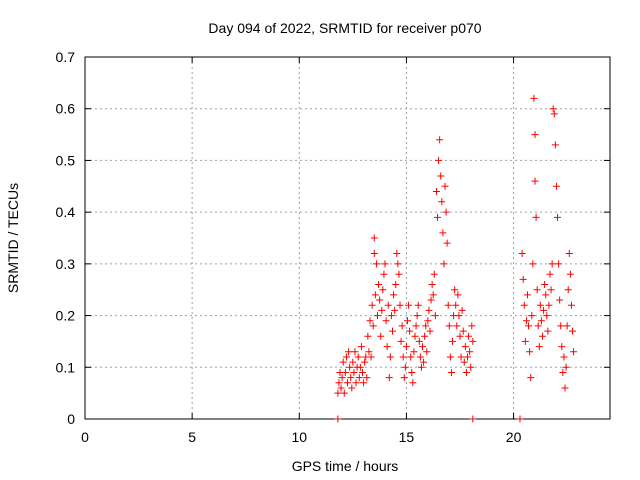  What do you see at coordinates (85, 437) in the screenshot?
I see `x-tick-label: 0` at bounding box center [85, 437].